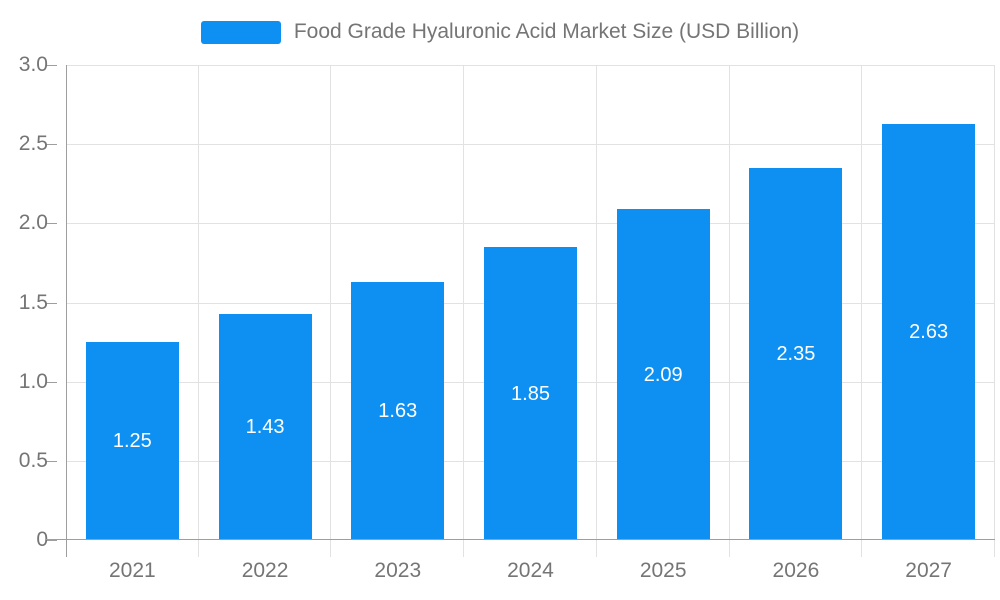 This screenshot has width=1000, height=600. Describe the element at coordinates (530, 570) in the screenshot. I see `x-axis-label: 2024` at that location.